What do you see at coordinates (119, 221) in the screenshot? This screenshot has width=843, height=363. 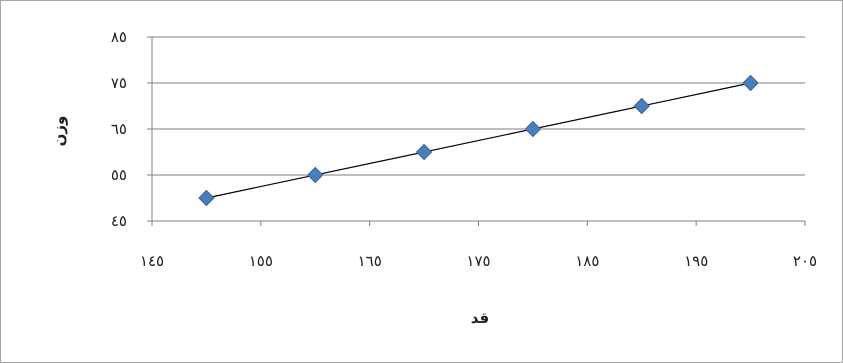 I see `y-tick-label: ٤٥` at bounding box center [119, 221].